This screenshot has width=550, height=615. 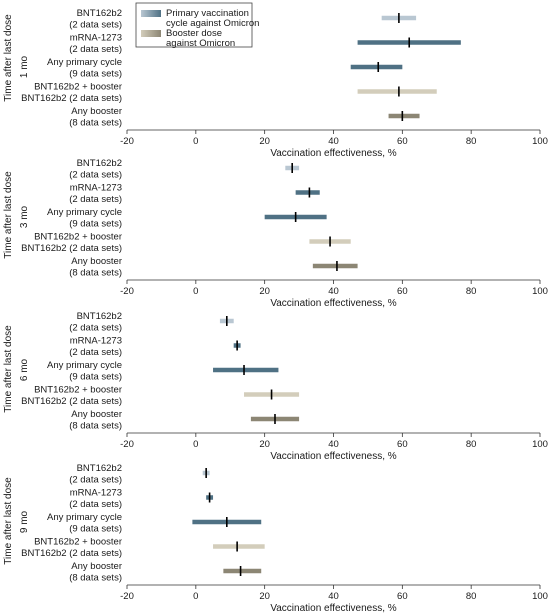 What do you see at coordinates (24, 369) in the screenshot?
I see `panel-time-label: 6 mo` at bounding box center [24, 369].